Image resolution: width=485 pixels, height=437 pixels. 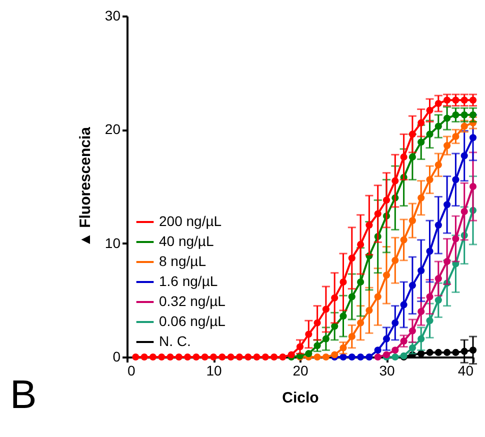 What do you see at coordinates (300, 370) in the screenshot?
I see `x-tick-label: 20` at bounding box center [300, 370].